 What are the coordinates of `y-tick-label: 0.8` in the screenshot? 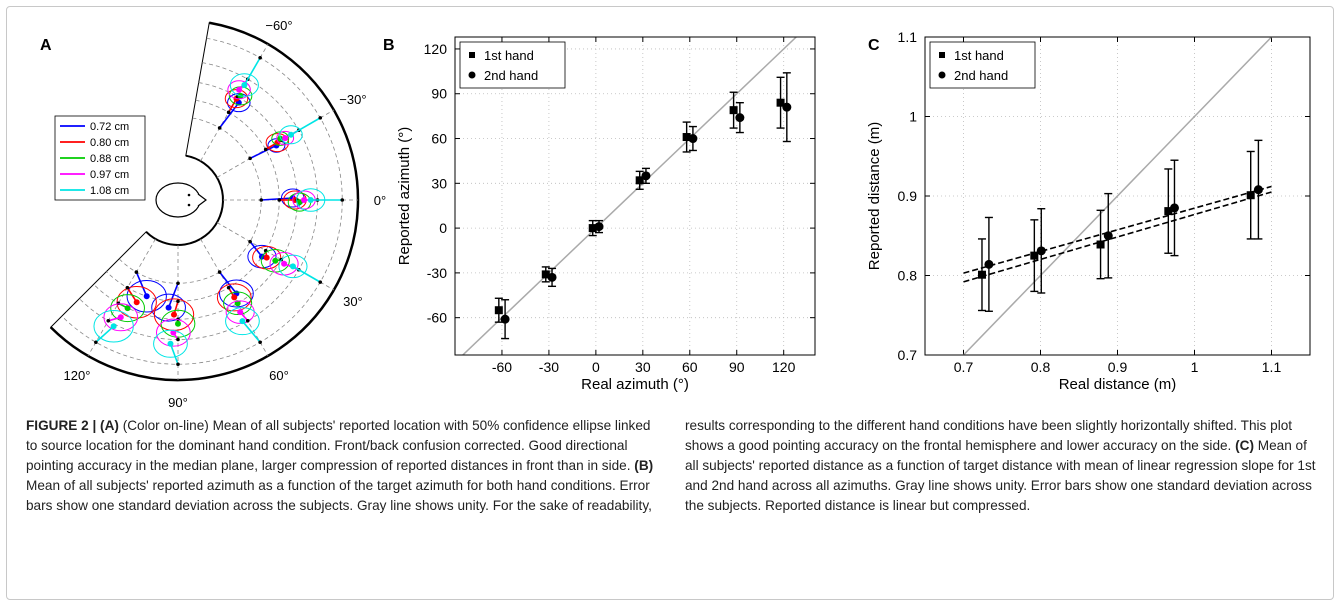 It's located at (908, 276).